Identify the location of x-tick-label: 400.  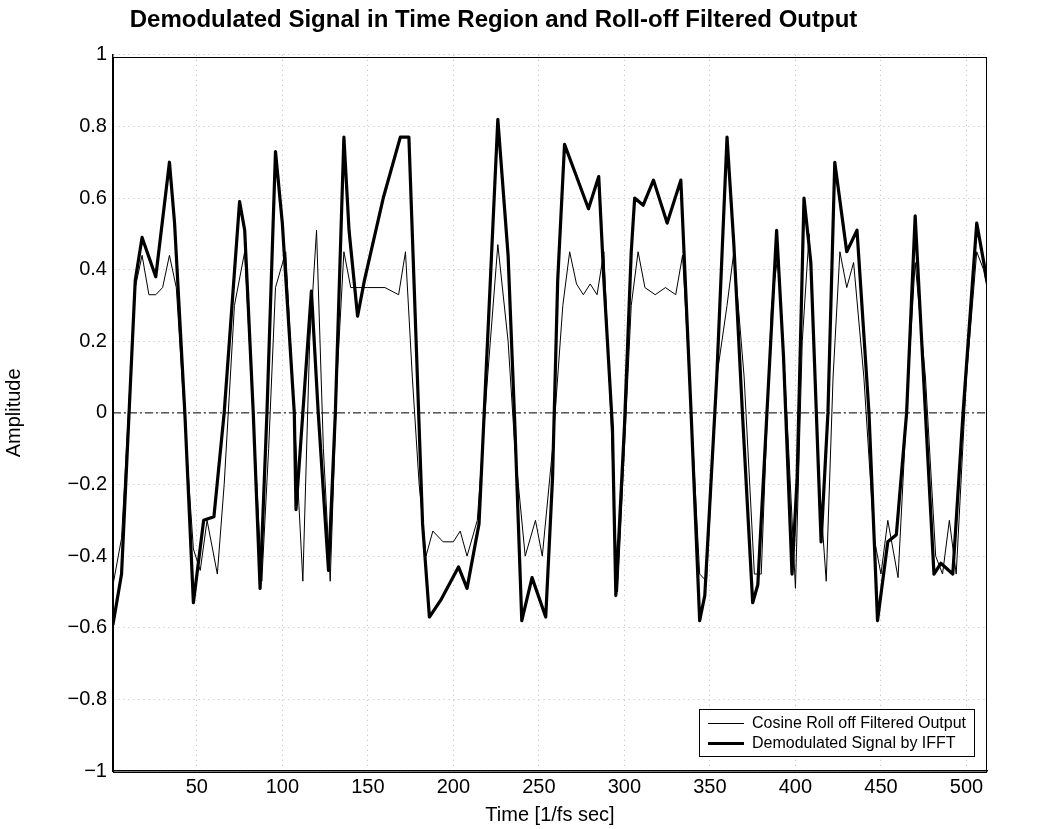
(795, 785).